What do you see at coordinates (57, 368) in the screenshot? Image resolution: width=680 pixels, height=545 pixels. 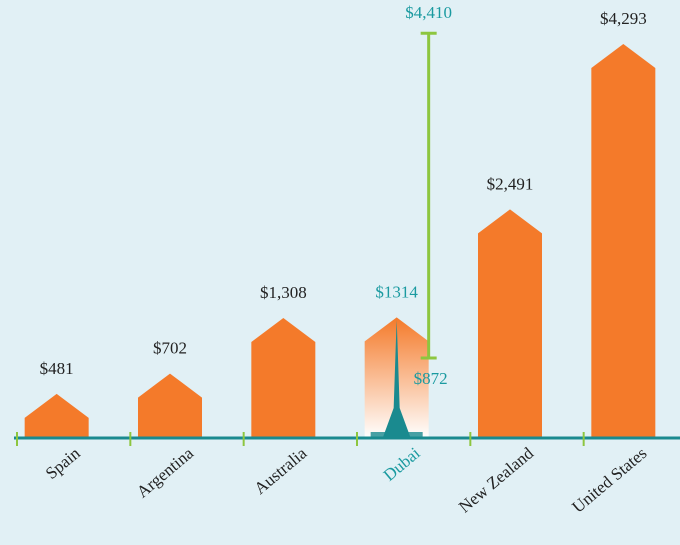 I see `value-label: $481` at bounding box center [57, 368].